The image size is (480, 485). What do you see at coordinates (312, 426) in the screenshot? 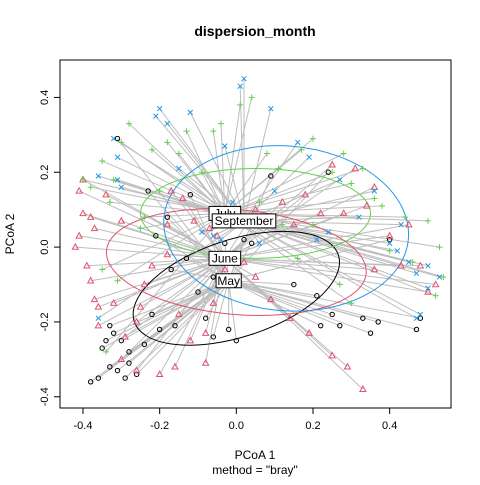
I see `x-tick-label: 0.2` at bounding box center [312, 426].